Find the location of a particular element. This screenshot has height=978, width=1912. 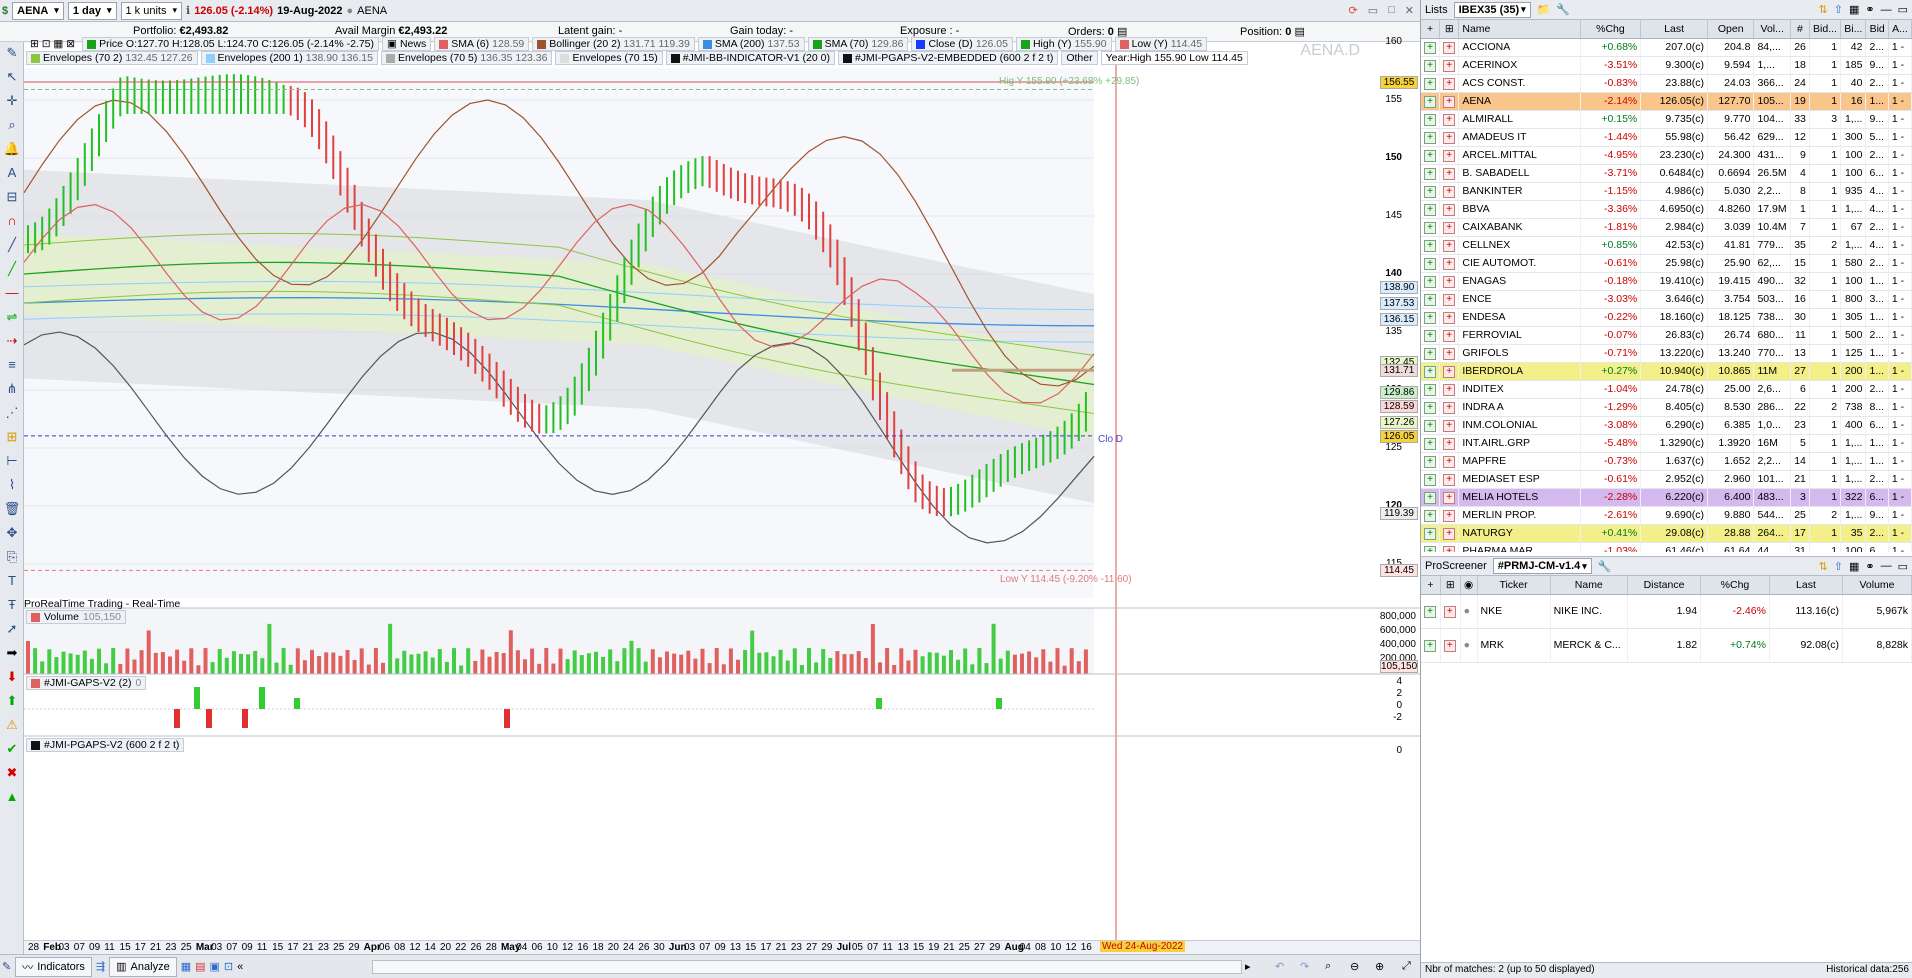

volume-title: Volume 105,150 is located at coordinates (76, 617).